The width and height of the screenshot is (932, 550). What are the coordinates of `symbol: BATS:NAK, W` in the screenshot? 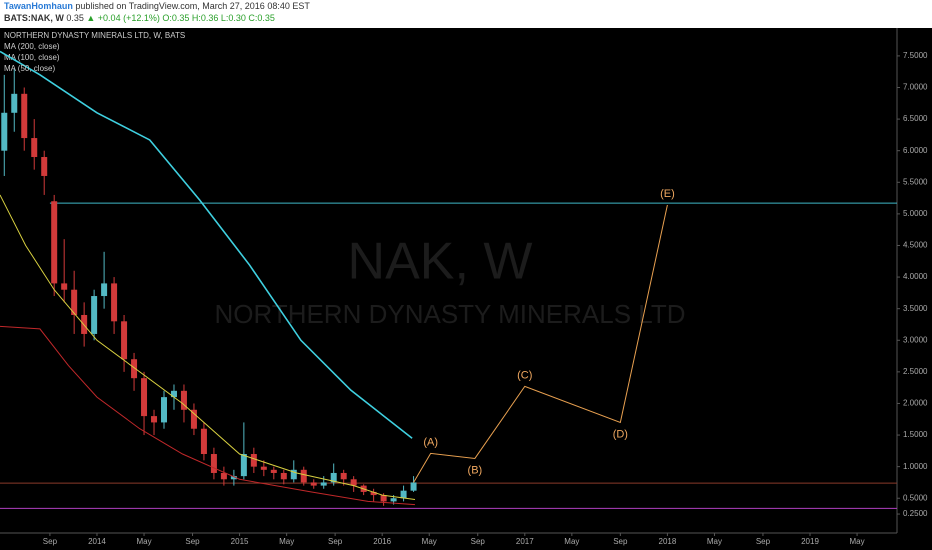 It's located at (34, 18).